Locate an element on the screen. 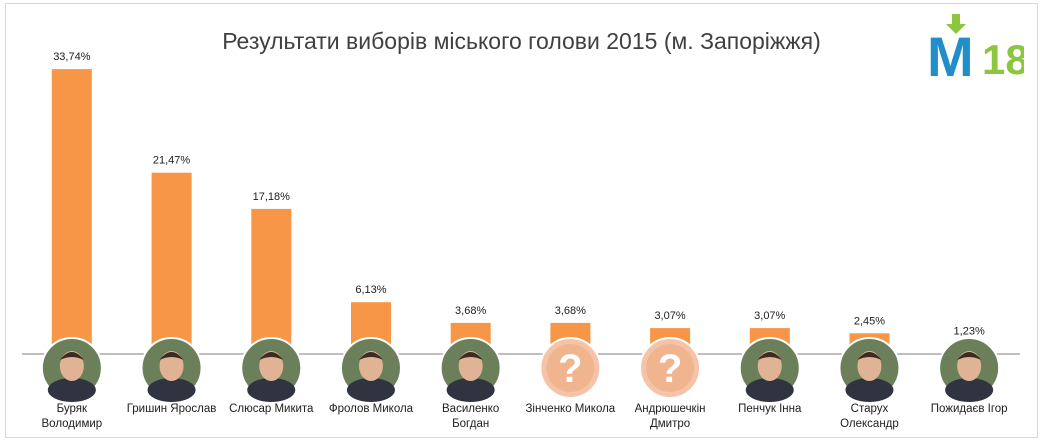  m18-logo: M 18 is located at coordinates (975, 48).